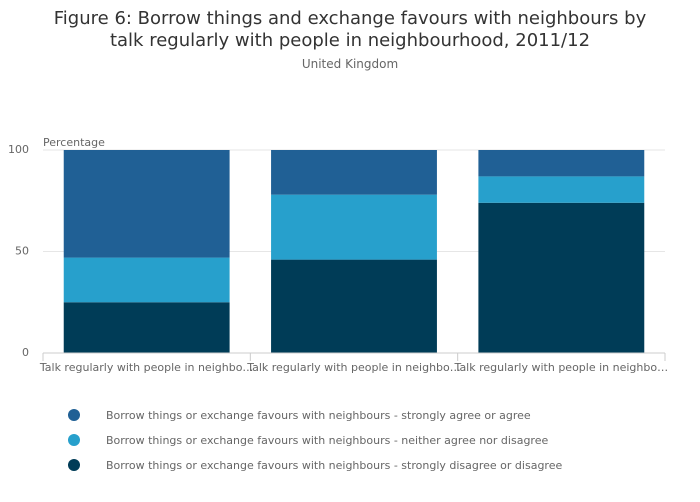 The image size is (700, 502). I want to click on y-tick-label: 50, so click(22, 251).